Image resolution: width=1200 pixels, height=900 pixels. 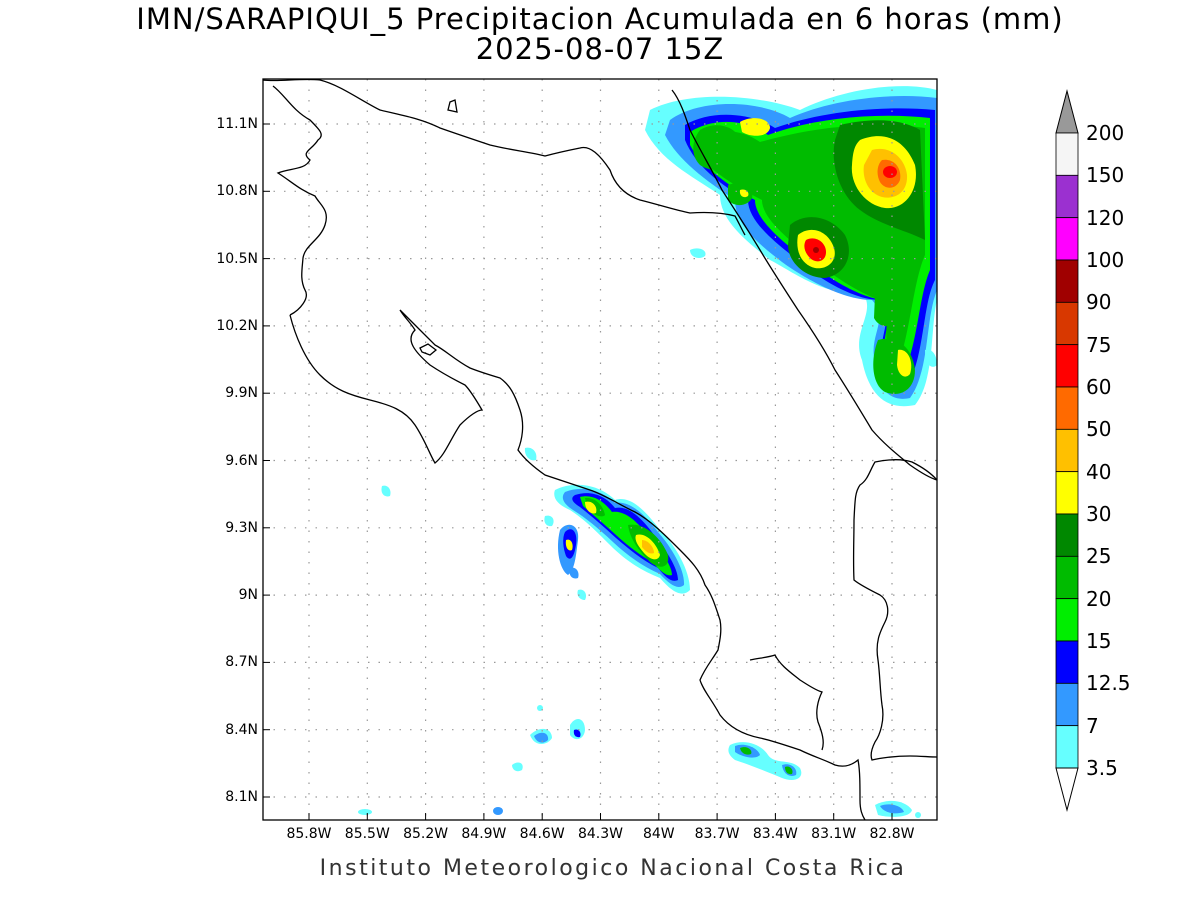 What do you see at coordinates (1099, 471) in the screenshot?
I see `legend-label: 40` at bounding box center [1099, 471].